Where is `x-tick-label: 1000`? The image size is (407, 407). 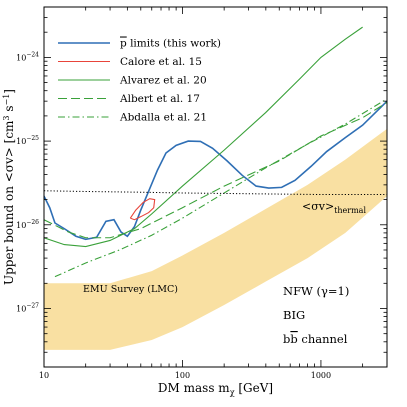 x-tick-label: 1000 is located at coordinates (321, 375).